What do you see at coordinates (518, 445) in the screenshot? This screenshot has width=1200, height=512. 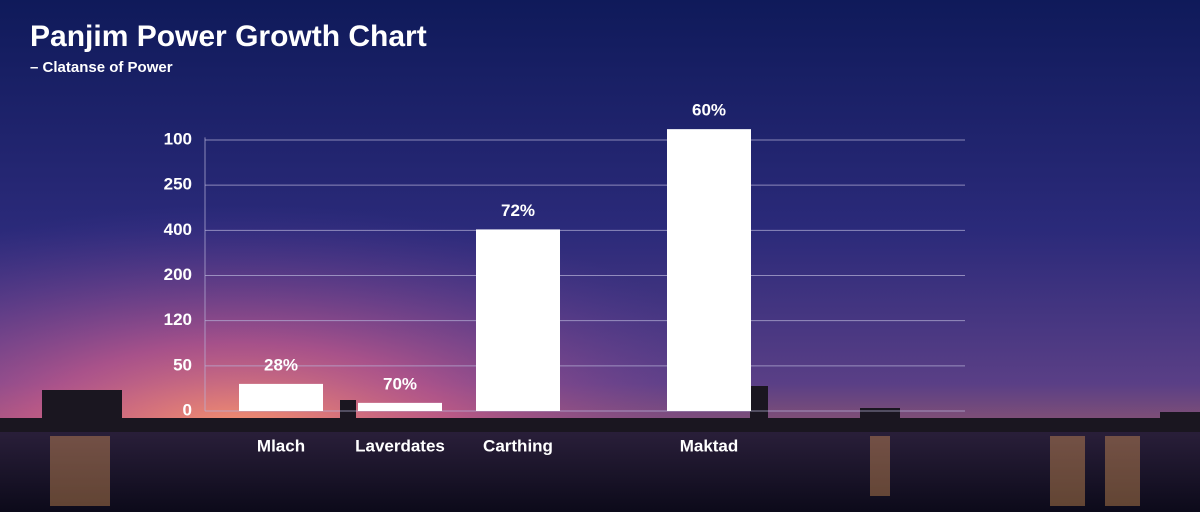 I see `x-tick-label: Carthing` at bounding box center [518, 445].